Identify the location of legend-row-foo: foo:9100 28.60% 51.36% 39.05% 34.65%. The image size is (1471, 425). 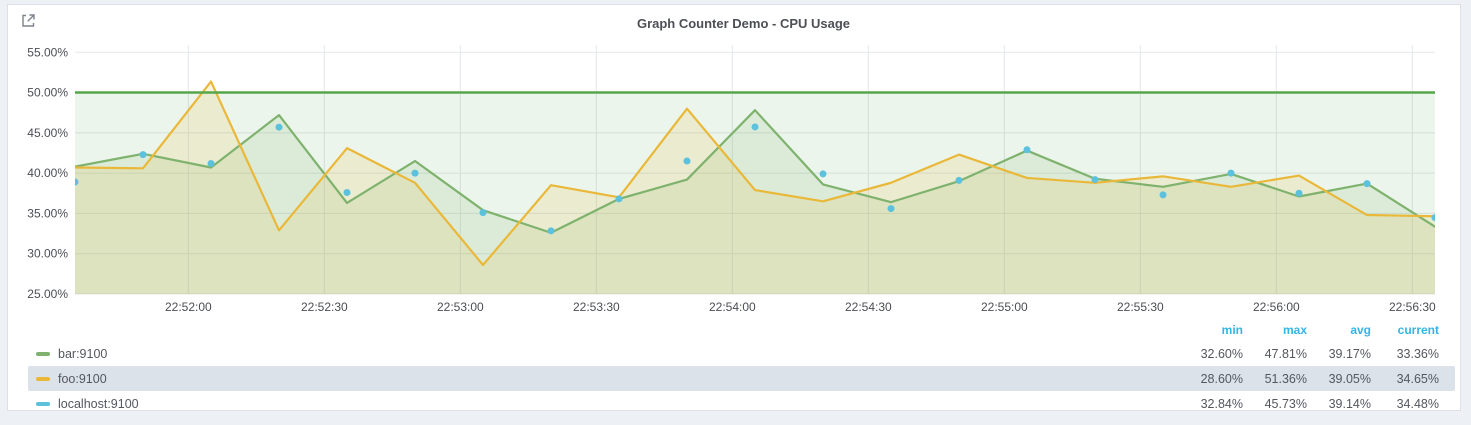
(741, 378).